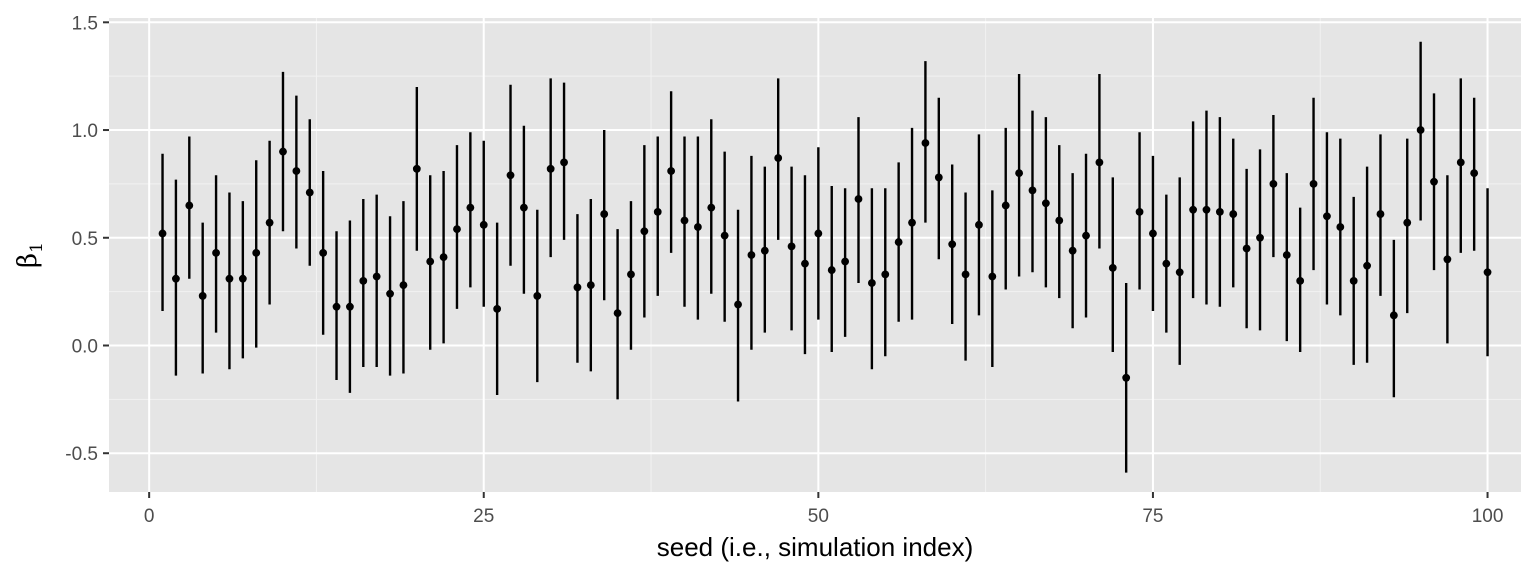 The height and width of the screenshot is (576, 1536). What do you see at coordinates (81, 454) in the screenshot?
I see `y-tick-label: -0.5` at bounding box center [81, 454].